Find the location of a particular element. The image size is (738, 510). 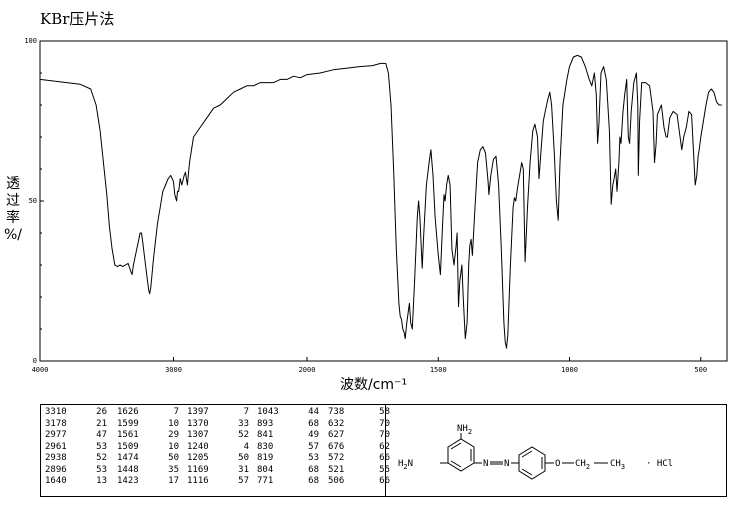

peak-wavenumber: 1599 is located at coordinates (128, 423).